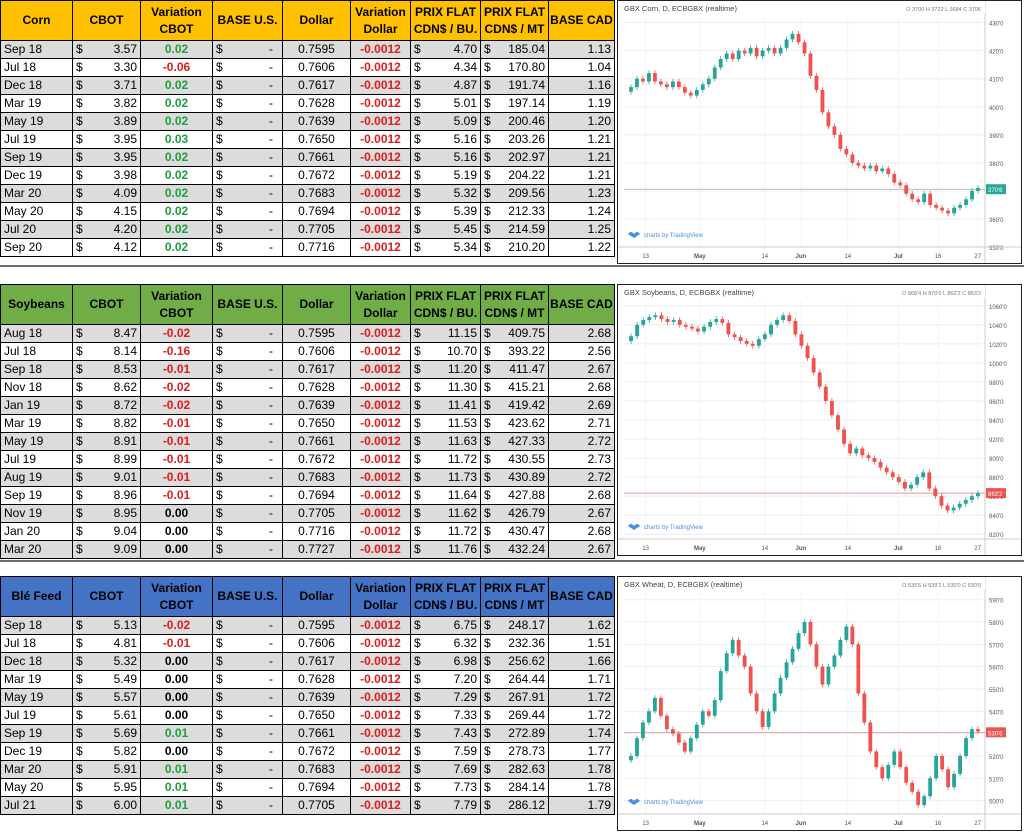 The height and width of the screenshot is (833, 1024). What do you see at coordinates (526, 247) in the screenshot?
I see `cell-value: 210.20` at bounding box center [526, 247].